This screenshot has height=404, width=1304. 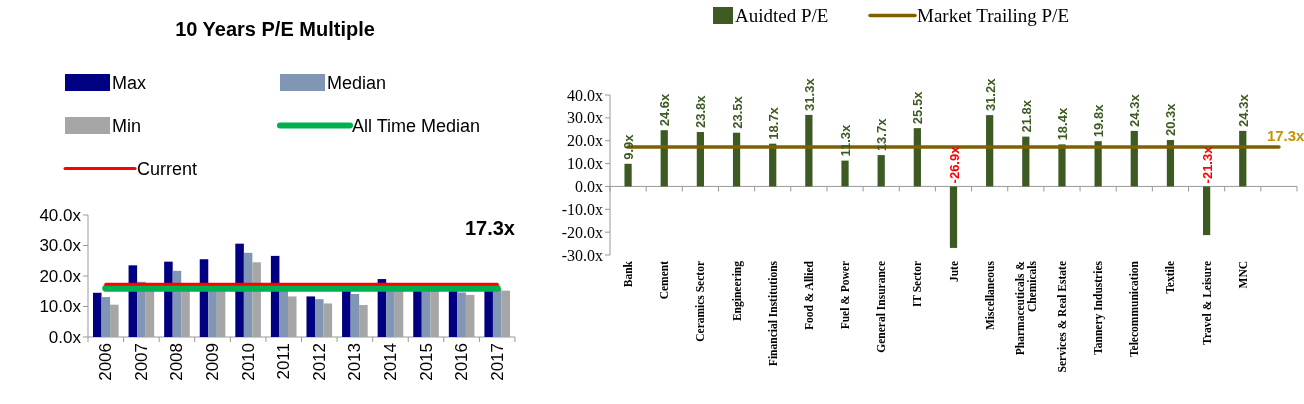 What do you see at coordinates (582, 209) in the screenshot?
I see `y-tick-label: -10.0x` at bounding box center [582, 209].